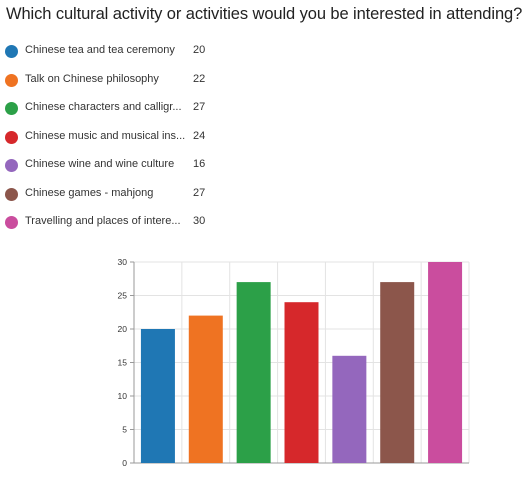 This screenshot has width=532, height=484. I want to click on legend-item: Chinese music and musical ins... 24, so click(120, 138).